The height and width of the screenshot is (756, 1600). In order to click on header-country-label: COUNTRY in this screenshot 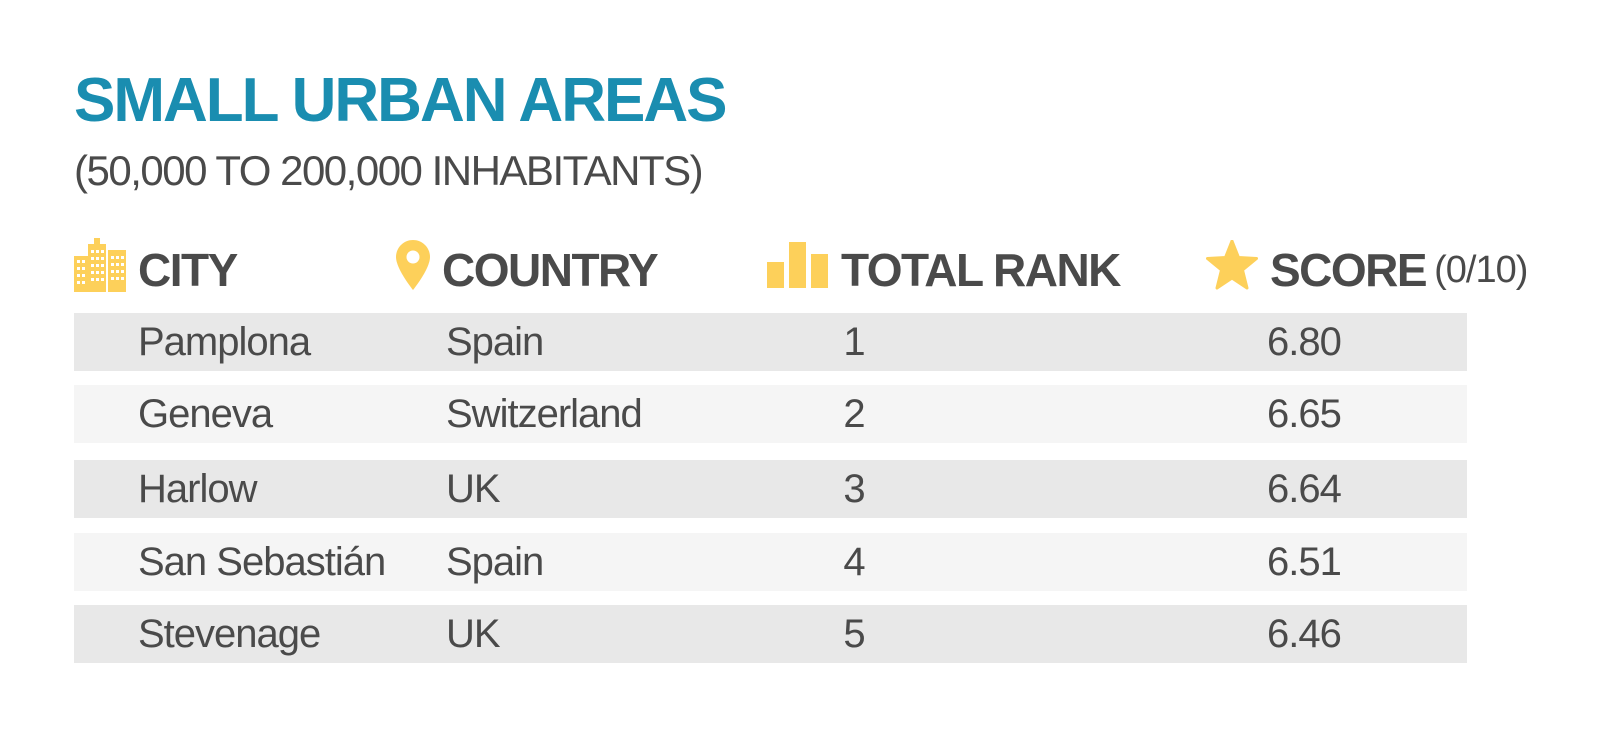, I will do `click(550, 270)`.